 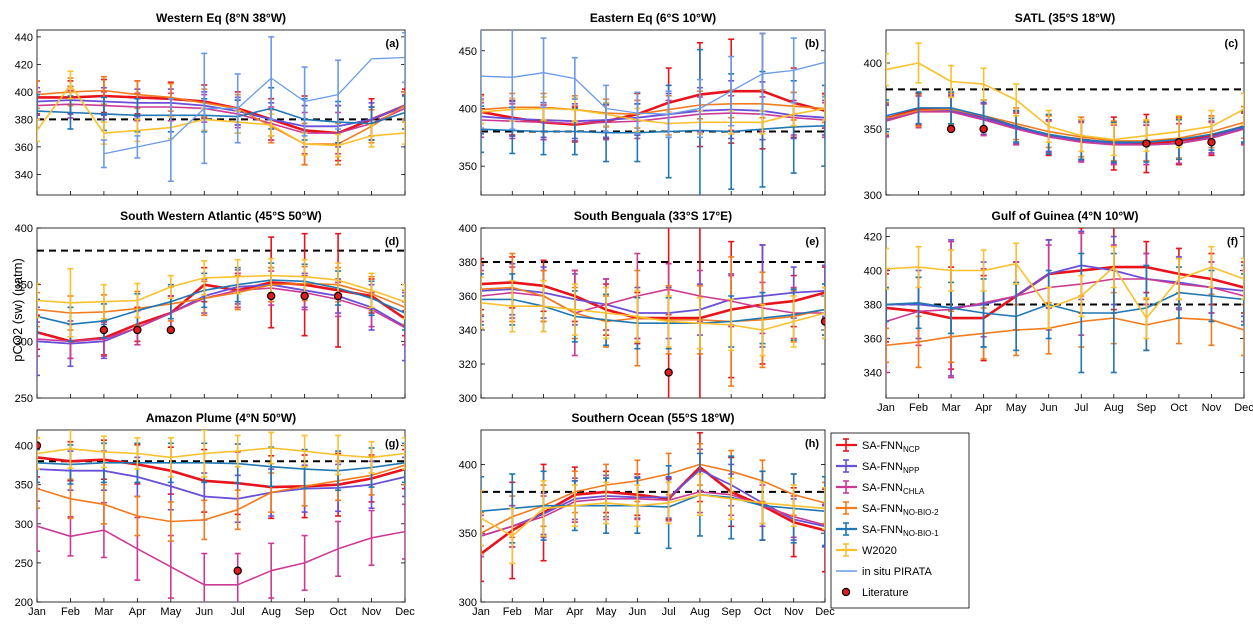 What do you see at coordinates (887, 530) in the screenshot?
I see `legend-entry-NOBIO1: SA-FNNNO-BIO-1` at bounding box center [887, 530].